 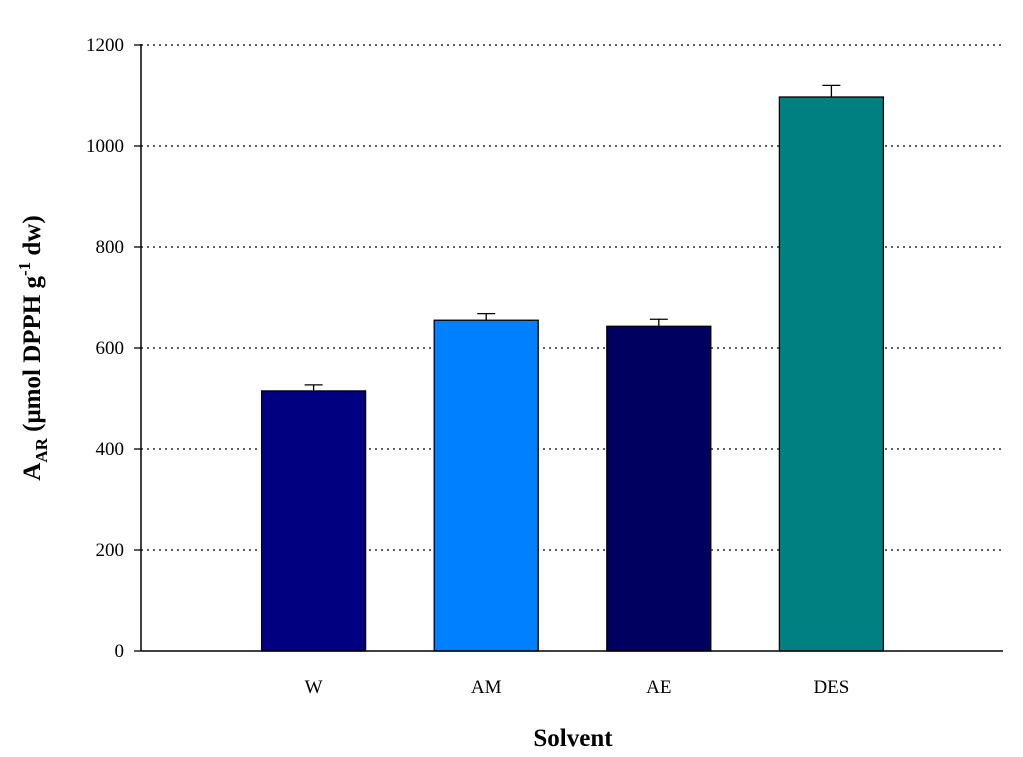 I want to click on y-axis-title-superscript: -1, so click(x=24, y=269).